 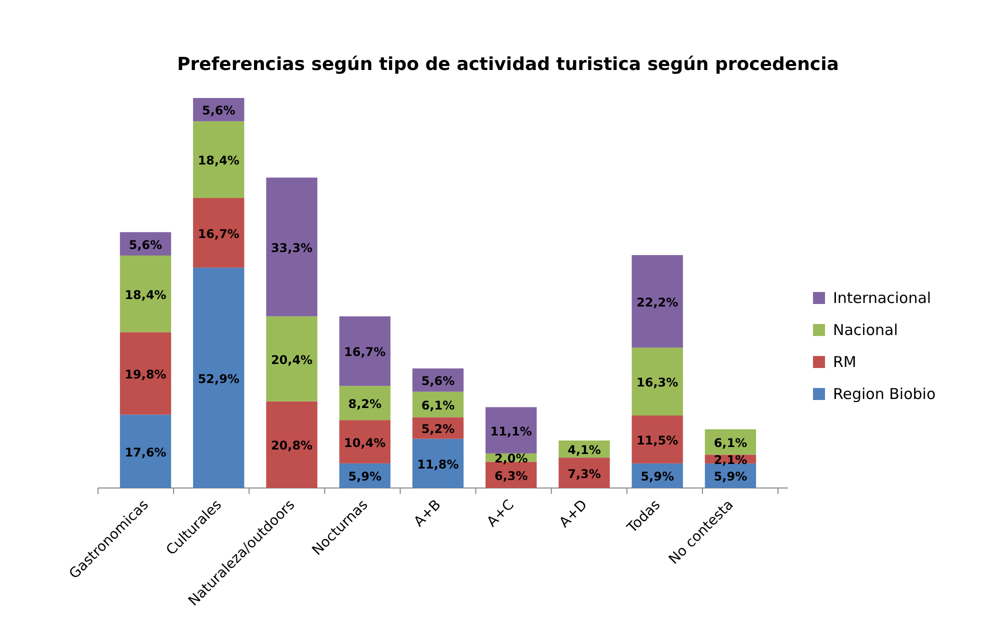 What do you see at coordinates (731, 460) in the screenshot?
I see `data-label: 2,1%` at bounding box center [731, 460].